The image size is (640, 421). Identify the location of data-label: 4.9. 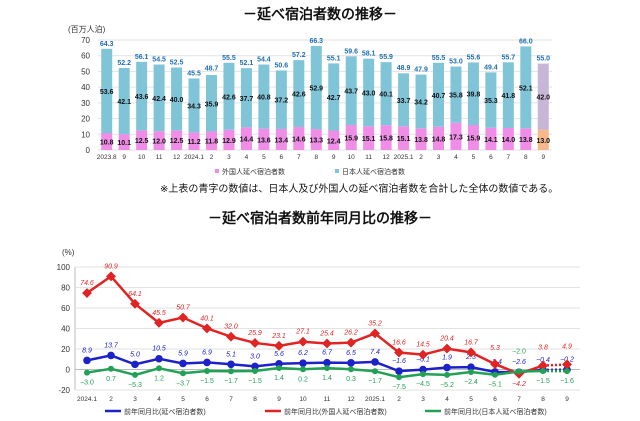
(567, 346).